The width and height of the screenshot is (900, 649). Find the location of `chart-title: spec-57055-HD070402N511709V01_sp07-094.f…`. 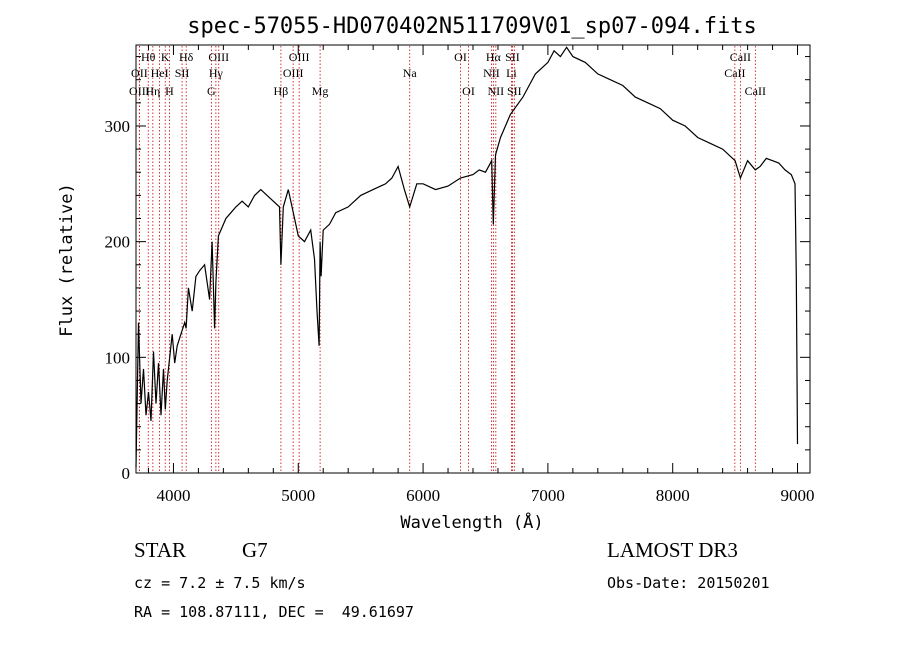

chart-title: spec-57055-HD070402N511709V01_sp07-094.f… is located at coordinates (472, 26).